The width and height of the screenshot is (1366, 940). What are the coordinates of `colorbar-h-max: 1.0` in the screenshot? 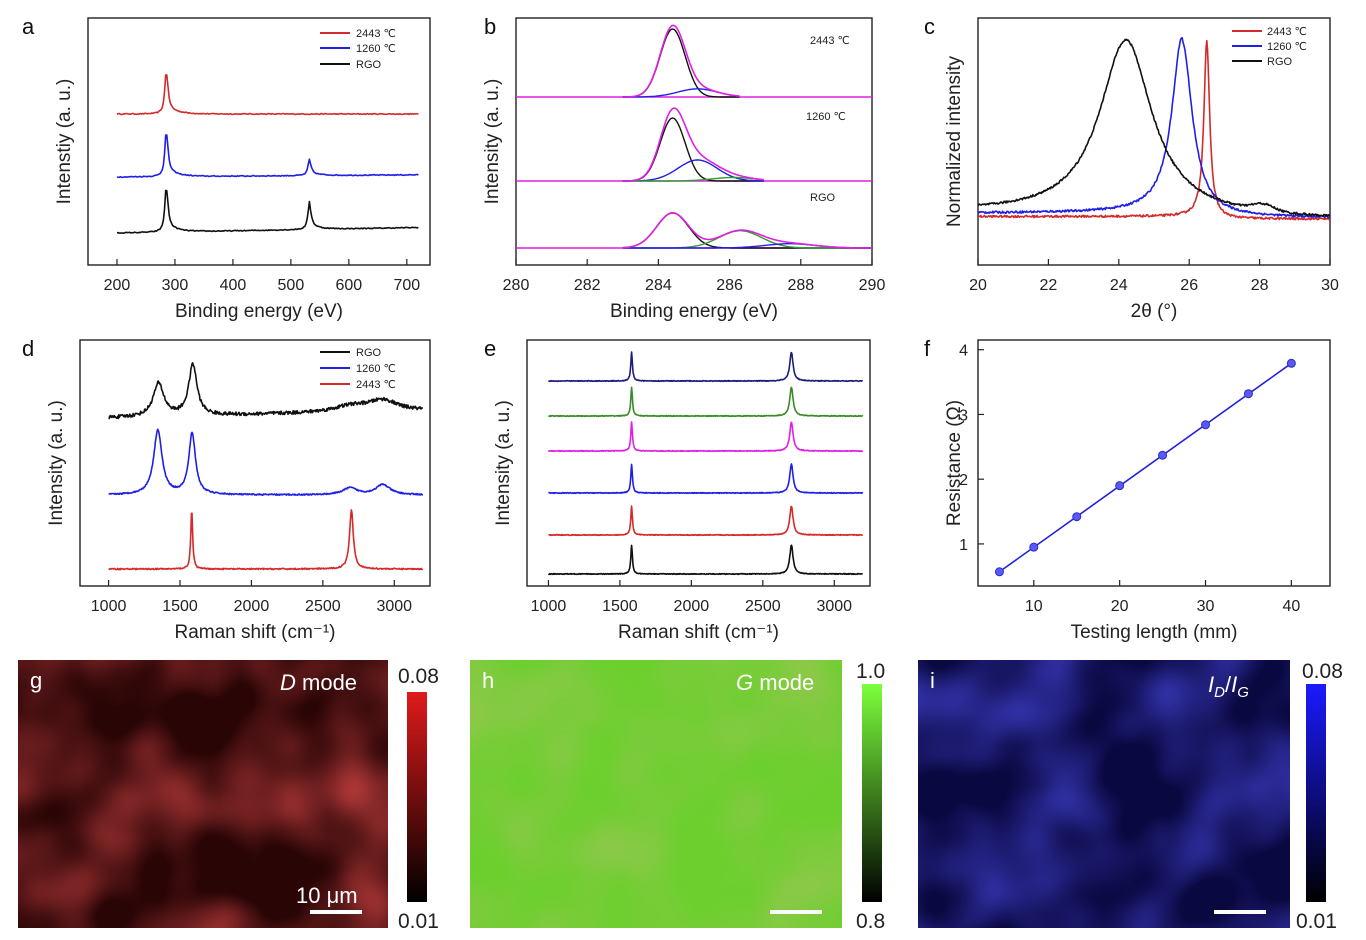 It's located at (870, 671).